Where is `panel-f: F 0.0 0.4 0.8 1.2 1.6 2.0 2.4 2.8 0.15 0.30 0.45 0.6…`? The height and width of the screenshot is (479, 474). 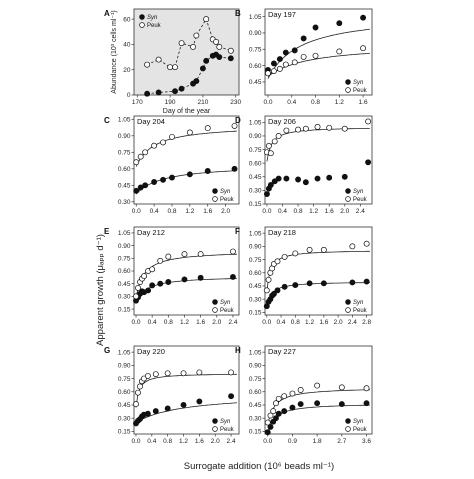 panel-f: F 0.0 0.4 0.8 1.2 1.6 2.0 2.4 2.8 0.15 0.30 0.45 0.6… is located at coordinates (304, 276).